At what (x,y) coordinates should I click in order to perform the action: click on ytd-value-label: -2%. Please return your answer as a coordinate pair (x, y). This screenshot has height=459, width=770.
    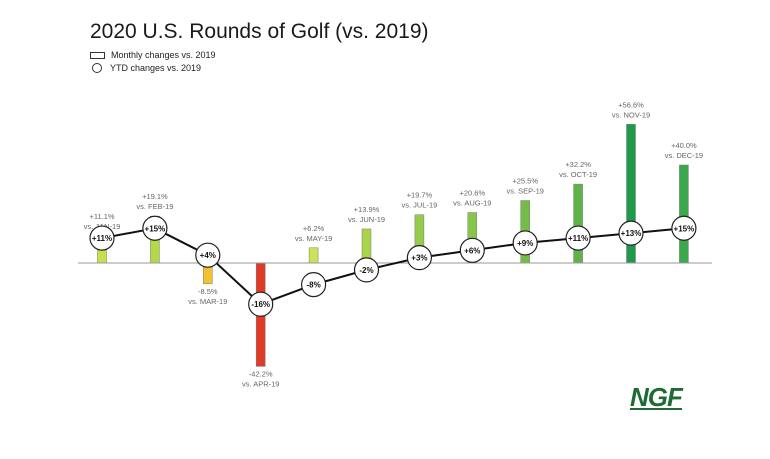
    Looking at the image, I should click on (366, 270).